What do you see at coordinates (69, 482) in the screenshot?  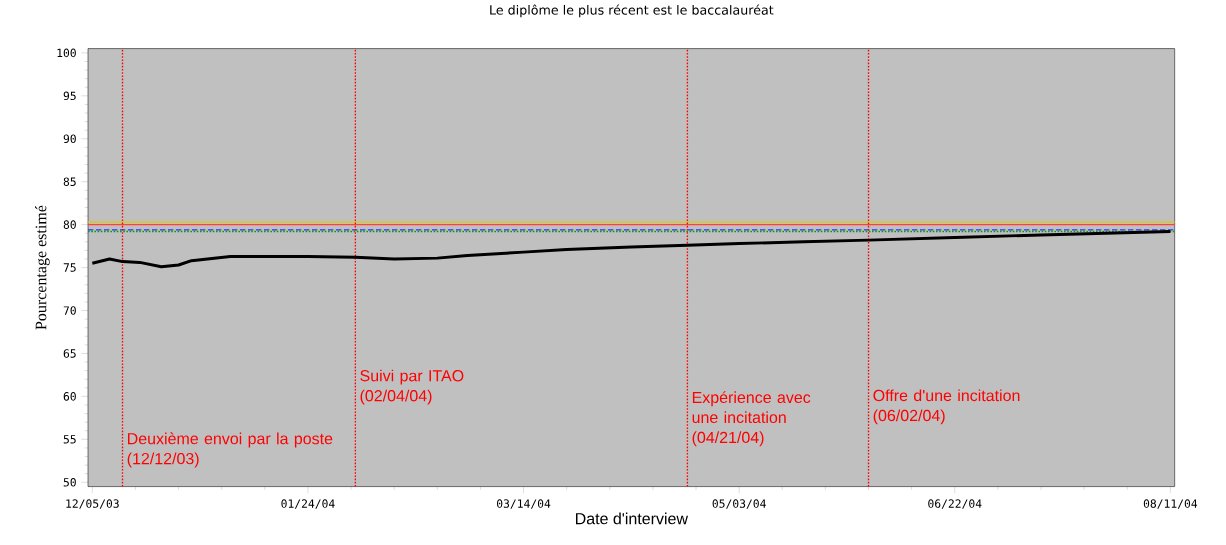 I see `y-tick-label: 50` at bounding box center [69, 482].